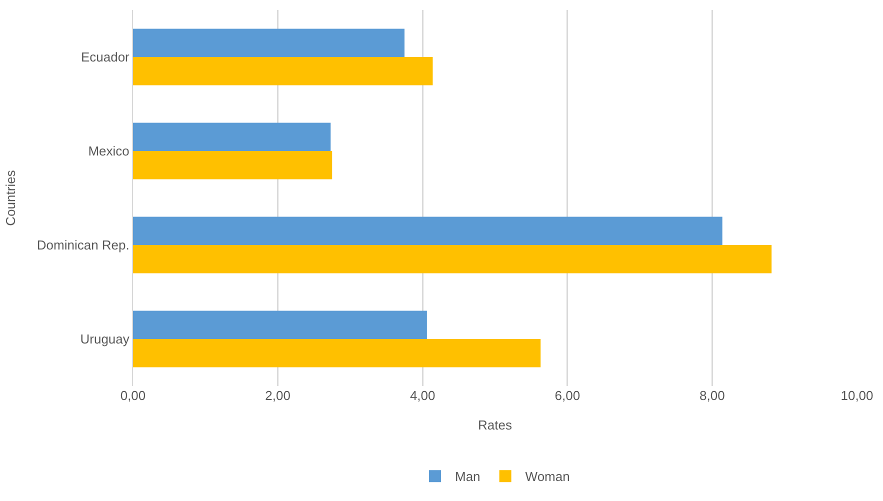 Image resolution: width=883 pixels, height=501 pixels. Describe the element at coordinates (547, 476) in the screenshot. I see `legend-label: Woman` at that location.